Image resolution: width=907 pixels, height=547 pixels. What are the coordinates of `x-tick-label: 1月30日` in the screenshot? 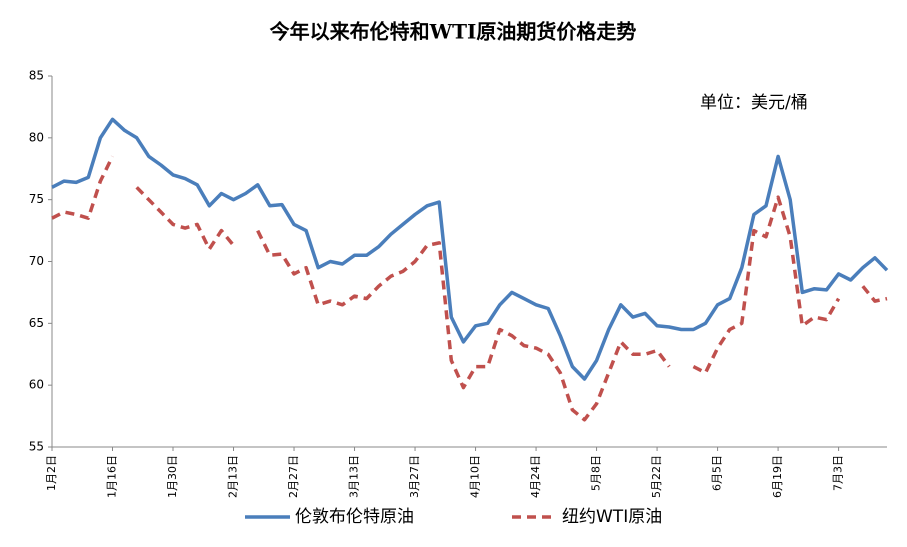 It's located at (172, 476).